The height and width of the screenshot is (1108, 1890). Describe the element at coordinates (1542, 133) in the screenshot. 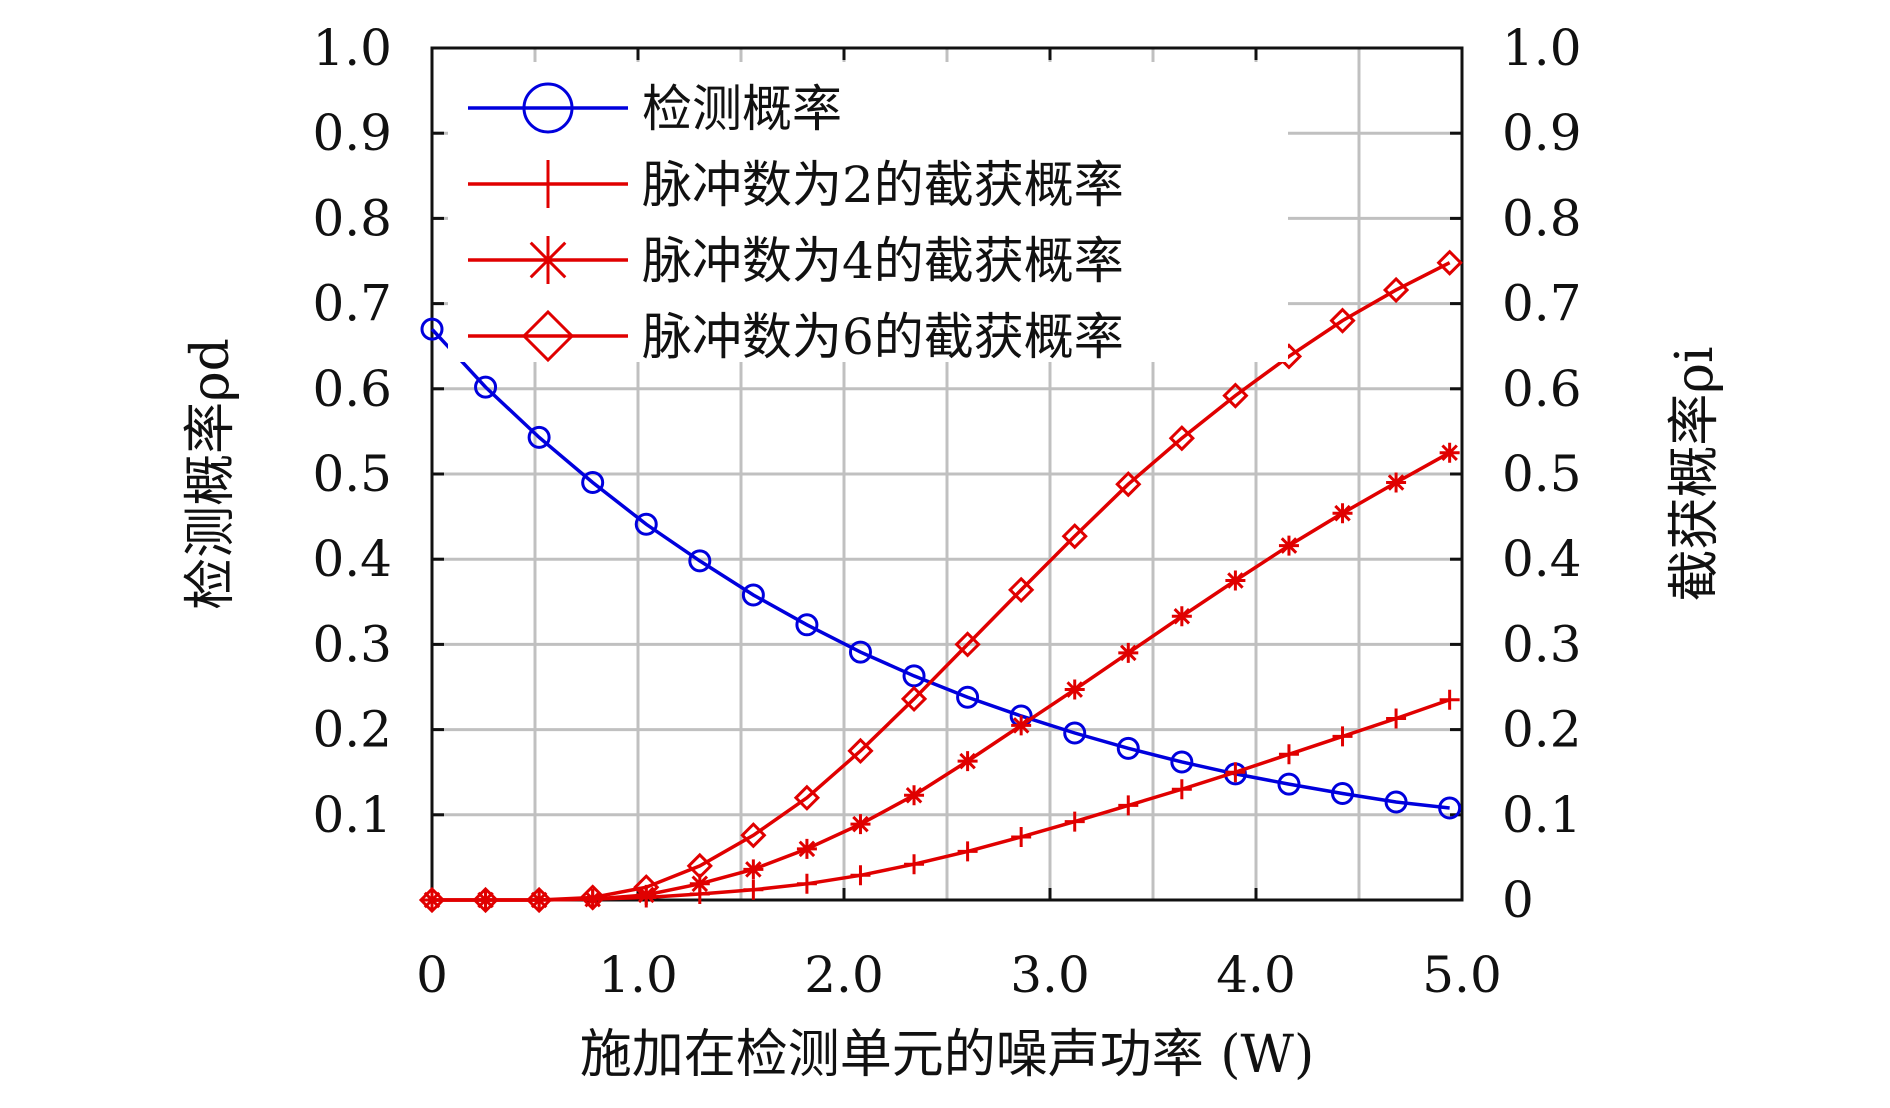

I see `y-right-tick-label: 0.9` at that location.